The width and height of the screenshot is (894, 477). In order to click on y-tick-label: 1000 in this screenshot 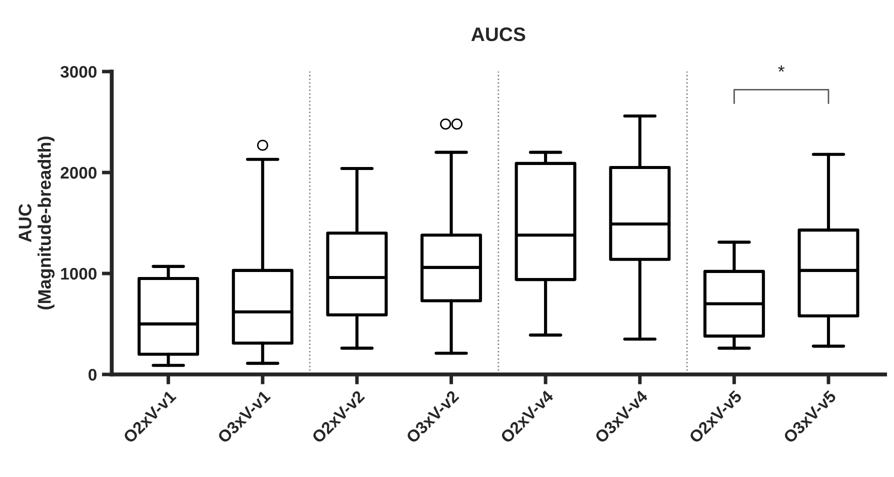, I will do `click(78, 274)`.